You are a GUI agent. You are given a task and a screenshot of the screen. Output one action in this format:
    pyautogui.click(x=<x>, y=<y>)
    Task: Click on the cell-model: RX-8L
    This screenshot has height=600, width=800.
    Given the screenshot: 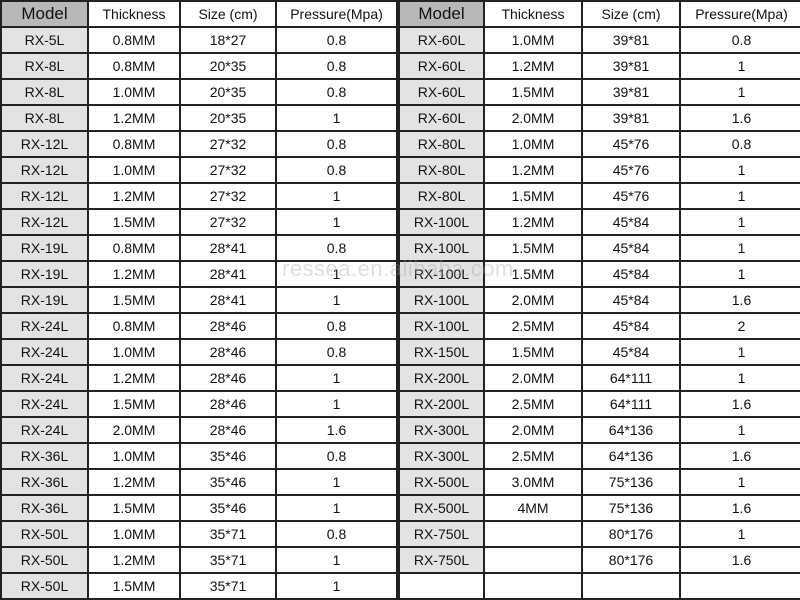 What is the action you would take?
    pyautogui.click(x=44, y=92)
    